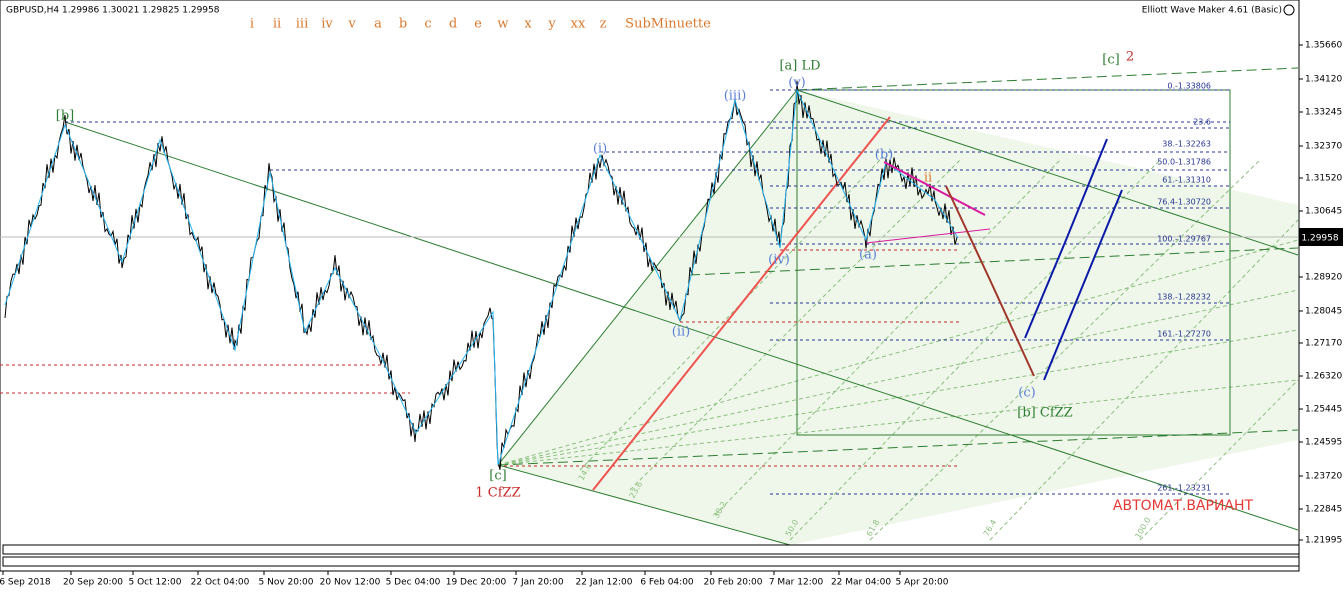  What do you see at coordinates (1183, 506) in the screenshot?
I see `variant-label: АВТОМАТ.ВАРИАНТ` at bounding box center [1183, 506].